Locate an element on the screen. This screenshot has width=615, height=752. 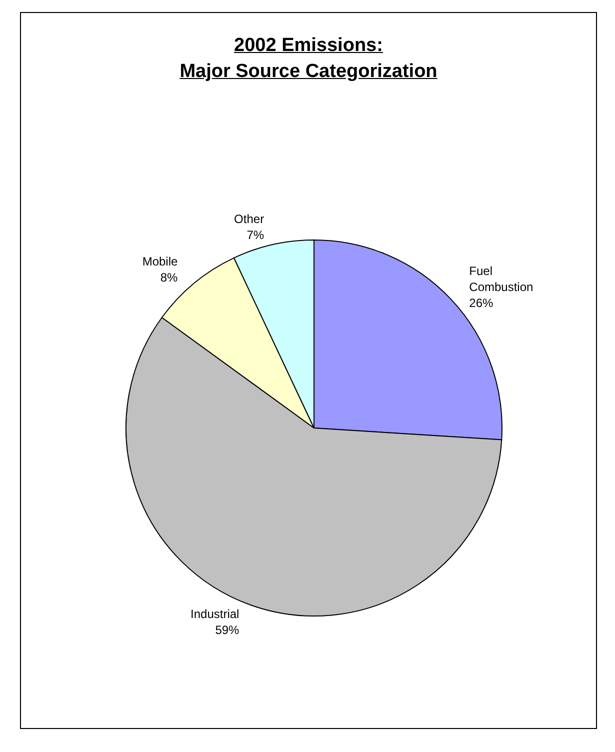
slice-label: Industrial is located at coordinates (215, 613).